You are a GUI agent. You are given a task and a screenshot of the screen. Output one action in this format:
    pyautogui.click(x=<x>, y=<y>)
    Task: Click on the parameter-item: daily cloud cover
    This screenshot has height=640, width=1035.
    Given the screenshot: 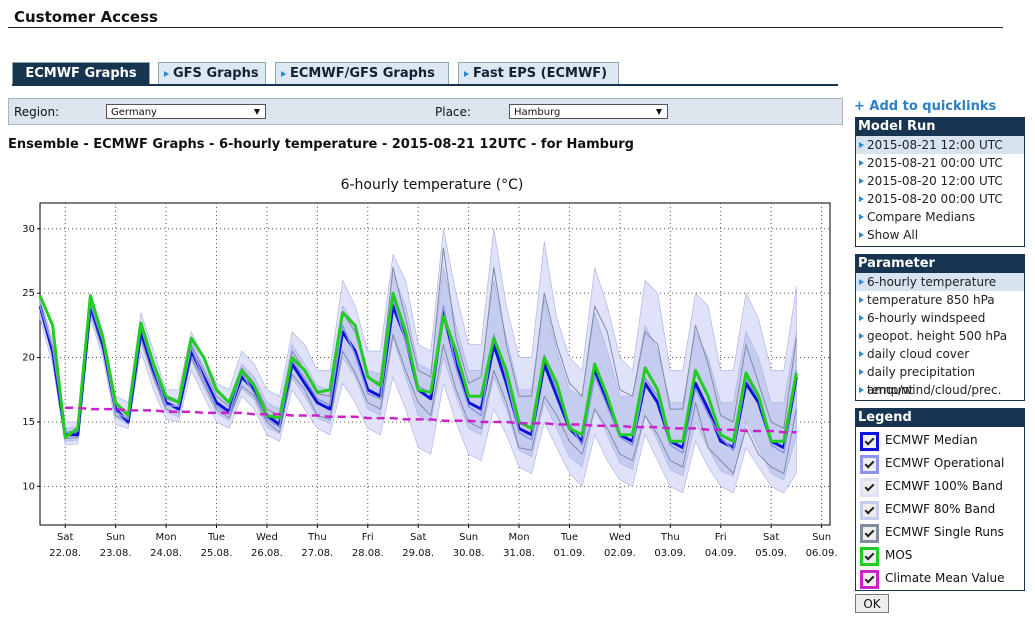 What is the action you would take?
    pyautogui.click(x=940, y=354)
    